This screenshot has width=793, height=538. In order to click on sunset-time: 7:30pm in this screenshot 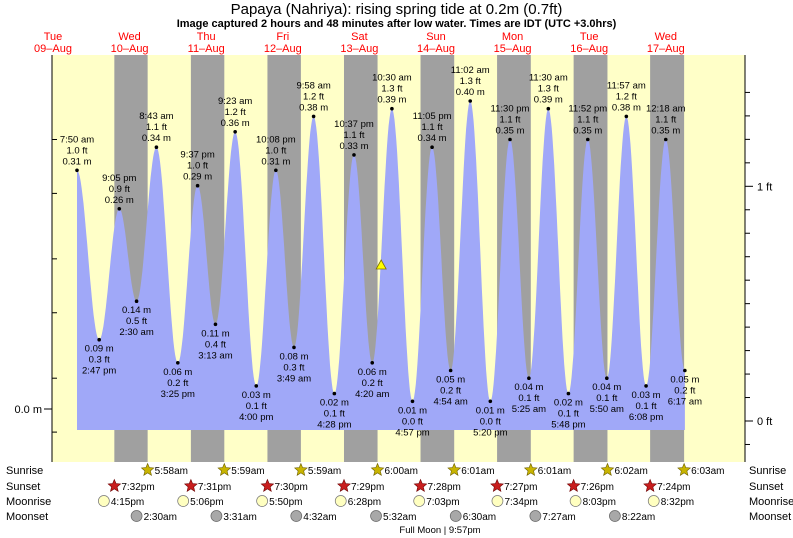, I will do `click(290, 487)`.